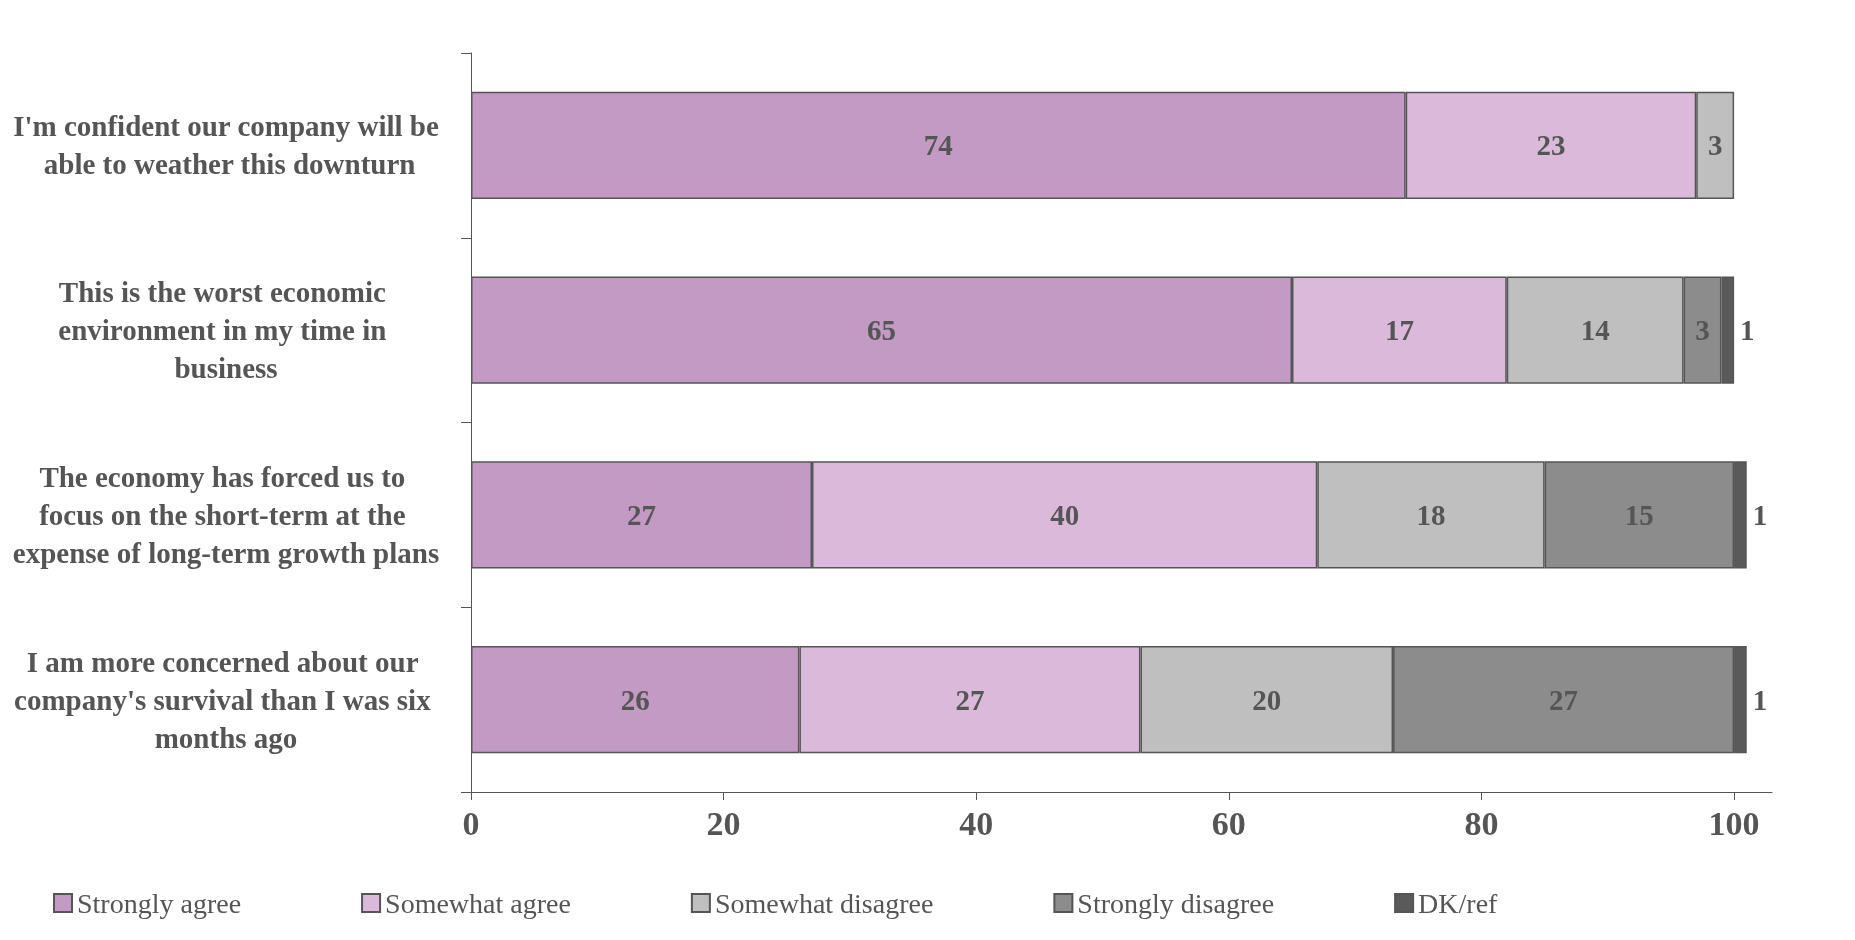 This screenshot has width=1855, height=940. Describe the element at coordinates (1228, 823) in the screenshot. I see `x-tick-label: 60` at that location.